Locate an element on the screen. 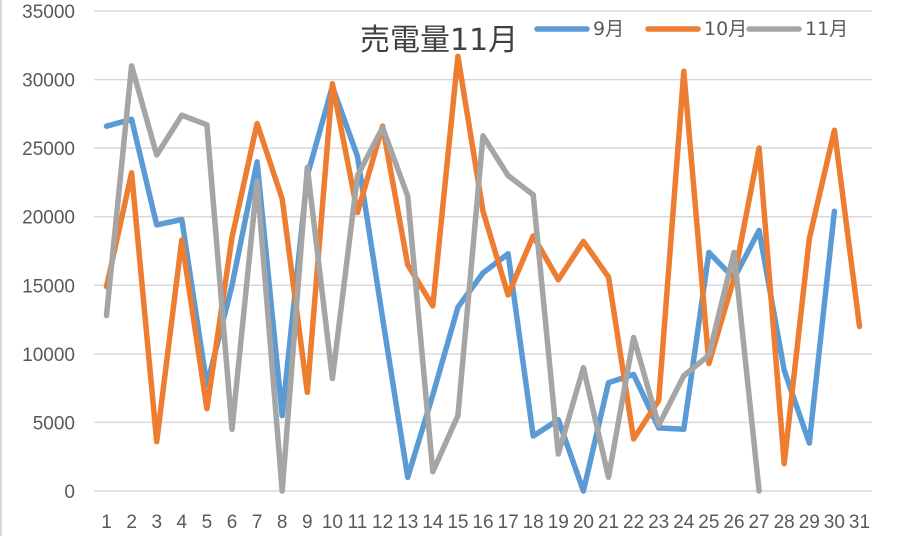  y-tick-label: 5000 is located at coordinates (54, 423).